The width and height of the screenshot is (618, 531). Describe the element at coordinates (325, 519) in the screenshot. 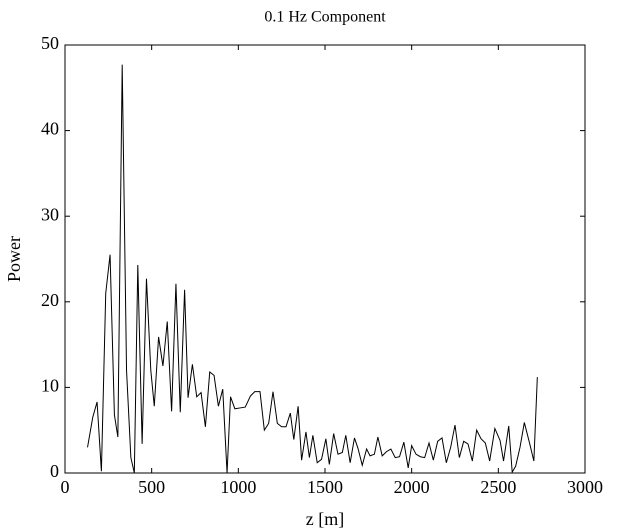

I see `x-axis-label: z [m]` at that location.